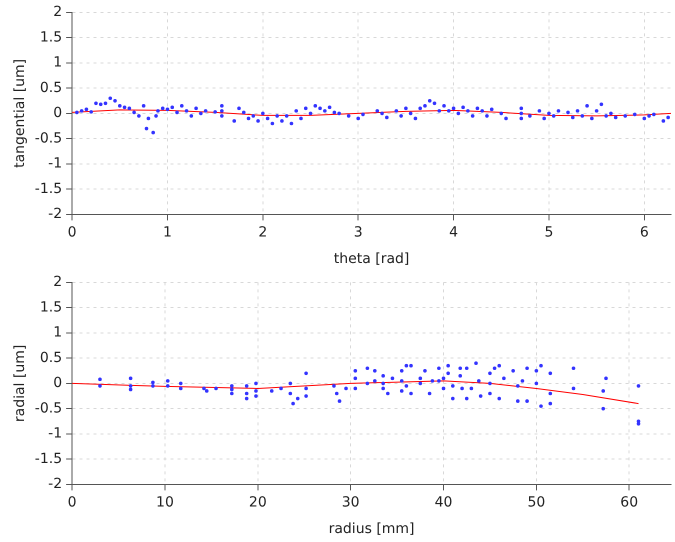 The height and width of the screenshot is (542, 675). What do you see at coordinates (351, 502) in the screenshot?
I see `x-tick-label: 30` at bounding box center [351, 502].